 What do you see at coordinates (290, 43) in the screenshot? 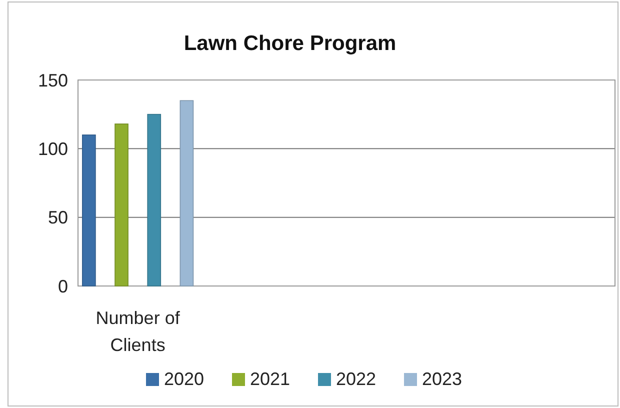
I see `chart-title: Lawn Chore Program` at bounding box center [290, 43].